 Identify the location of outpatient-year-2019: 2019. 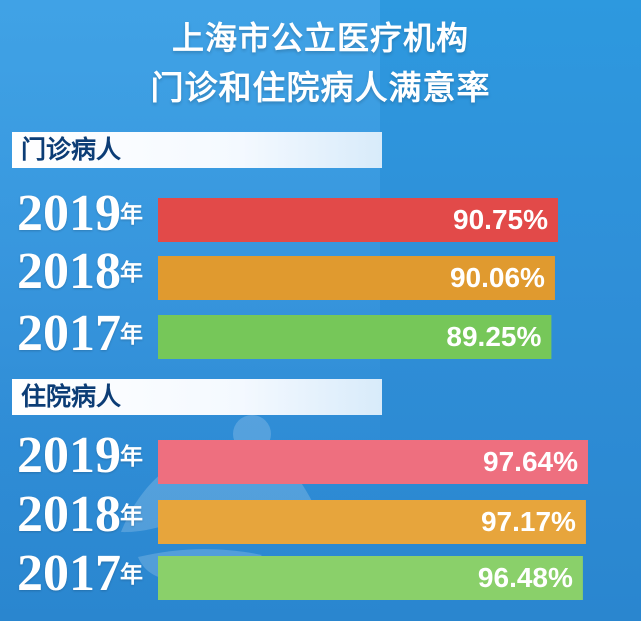
(69, 213).